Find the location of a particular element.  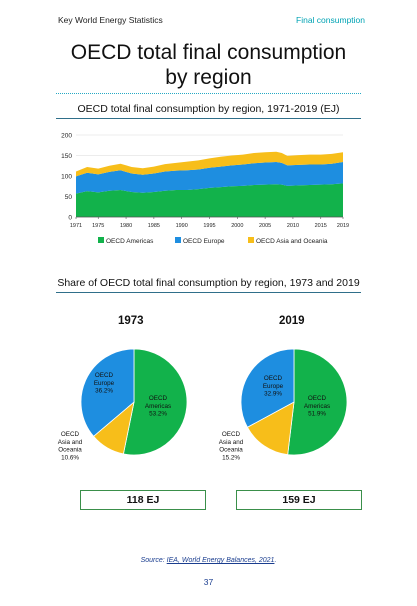

pie-0-label-2: OECD Europe 36.2% is located at coordinates (104, 383).